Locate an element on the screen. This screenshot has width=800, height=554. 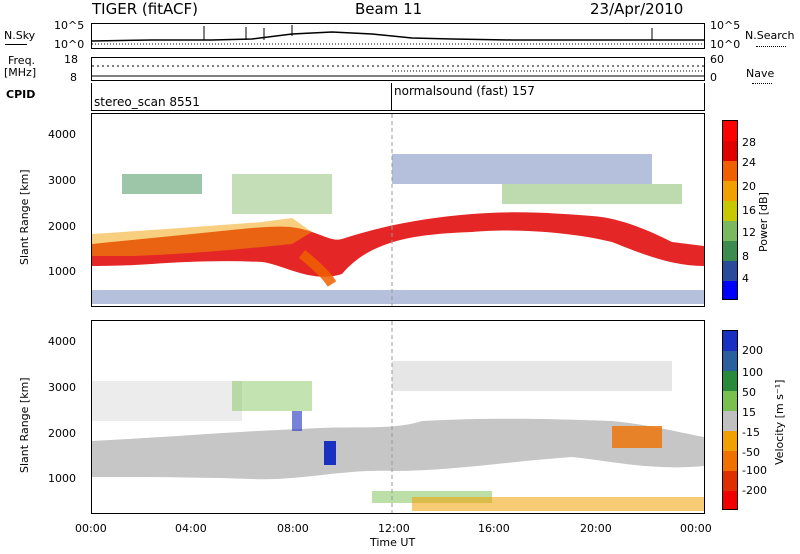
nsearch-legend-line is located at coordinates (771, 46).